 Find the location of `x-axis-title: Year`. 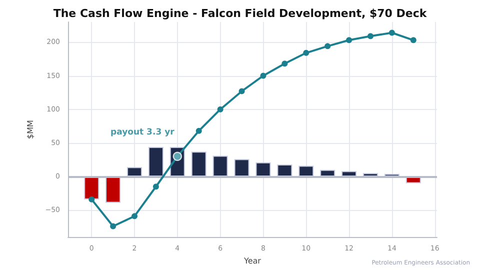

x-axis-title: Year is located at coordinates (252, 261).